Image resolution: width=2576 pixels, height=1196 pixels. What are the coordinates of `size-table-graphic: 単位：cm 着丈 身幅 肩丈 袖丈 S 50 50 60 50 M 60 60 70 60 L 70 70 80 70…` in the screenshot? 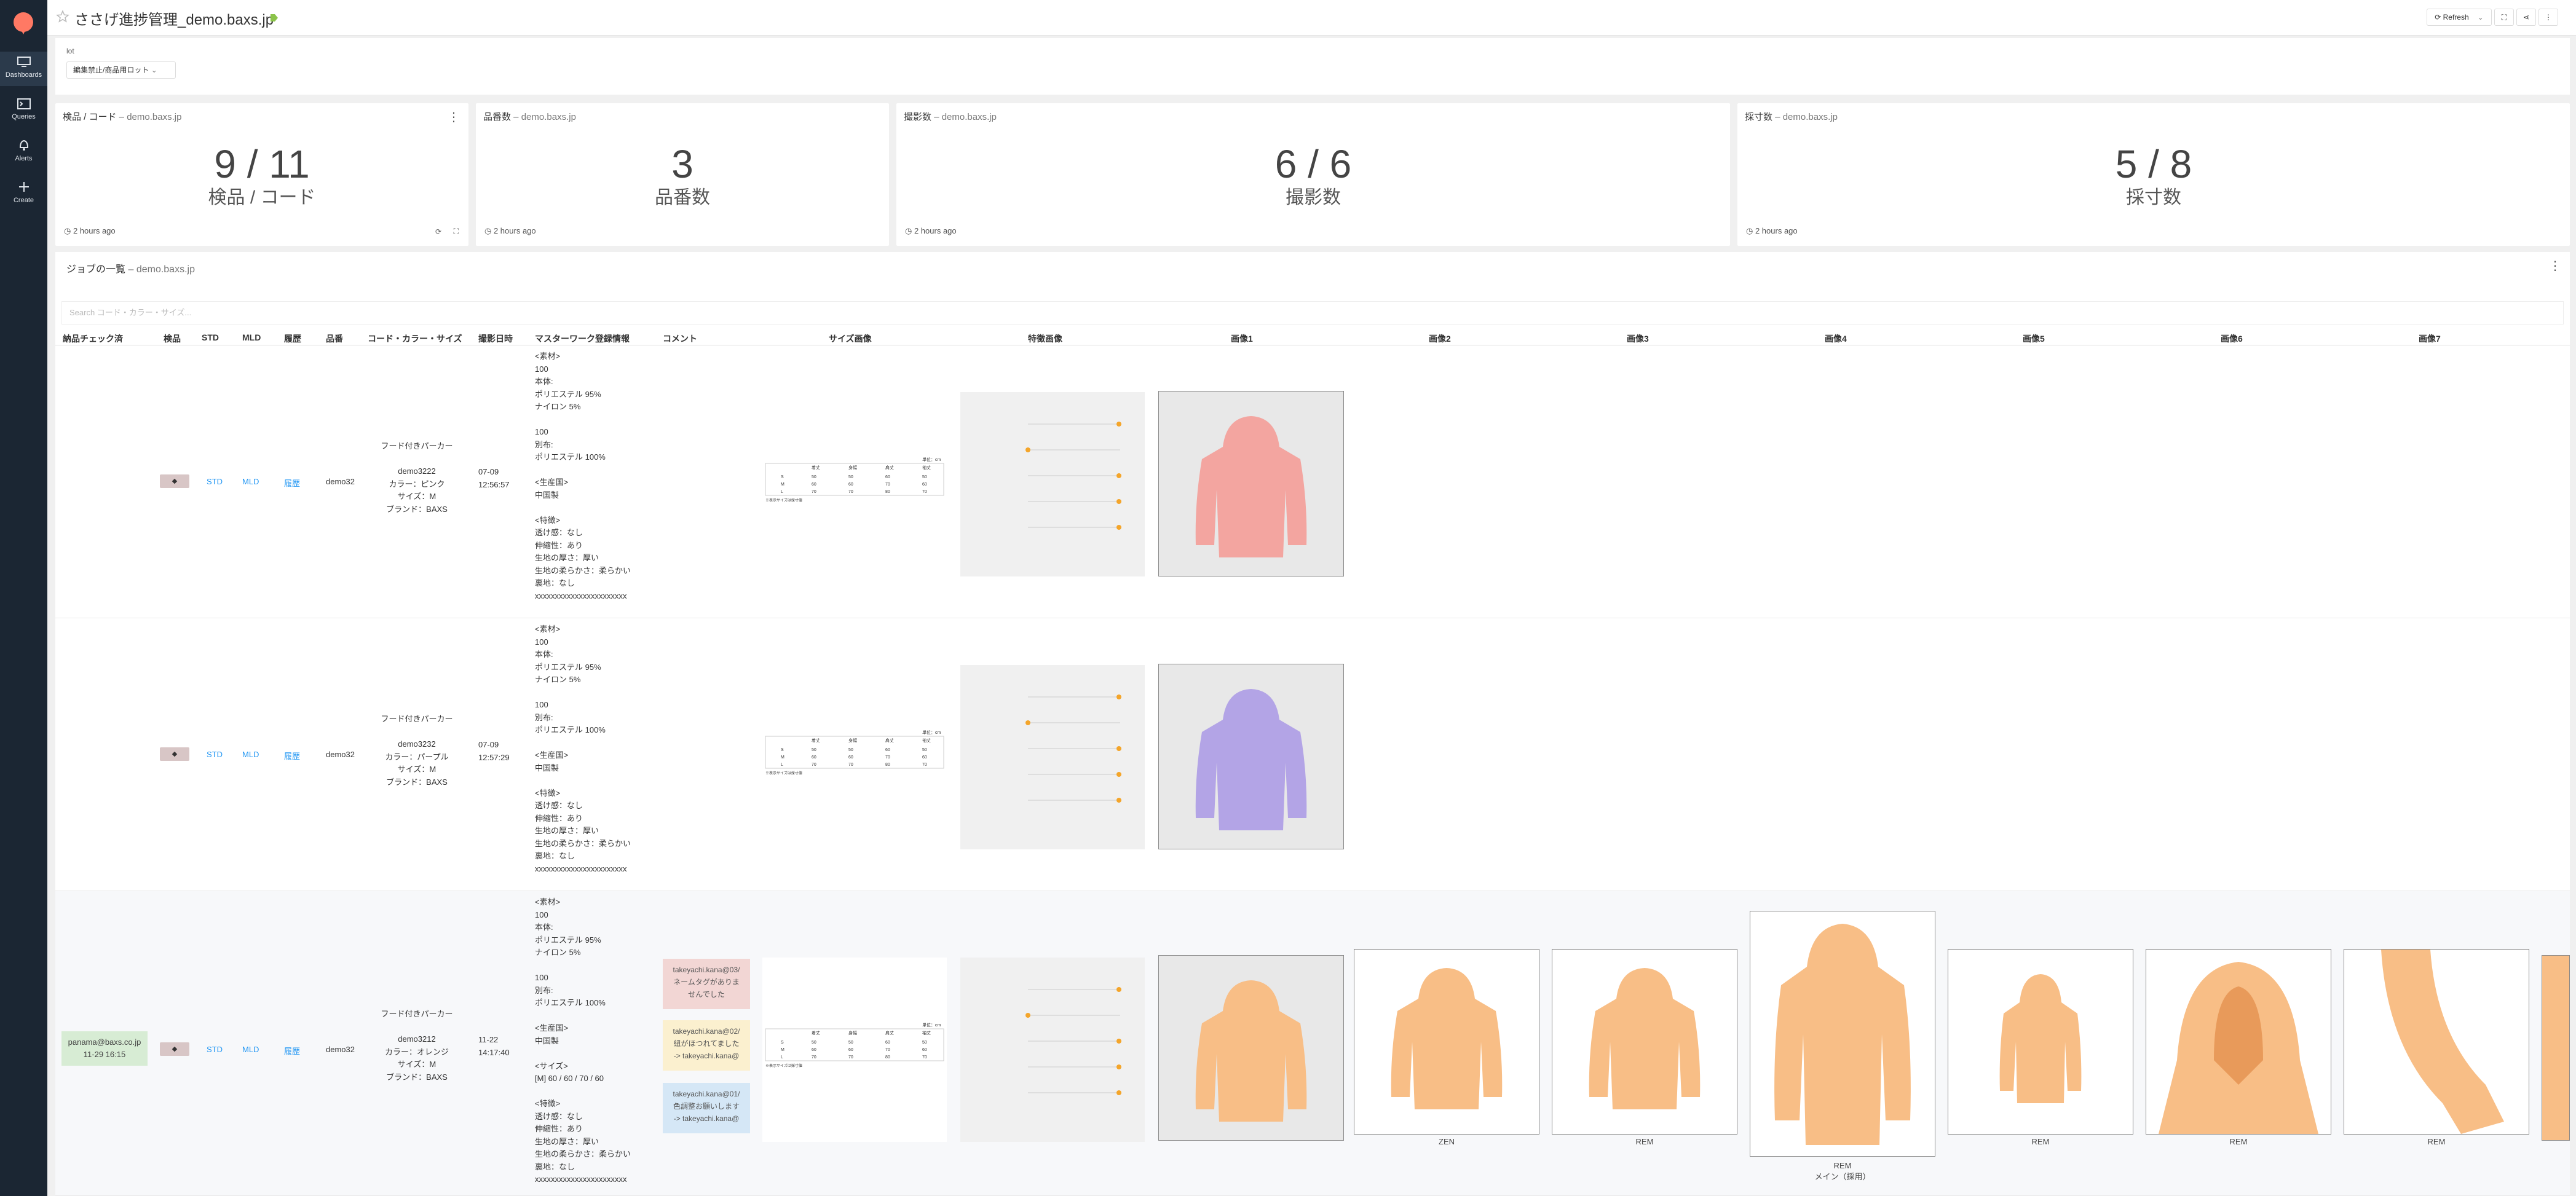 It's located at (854, 1045).